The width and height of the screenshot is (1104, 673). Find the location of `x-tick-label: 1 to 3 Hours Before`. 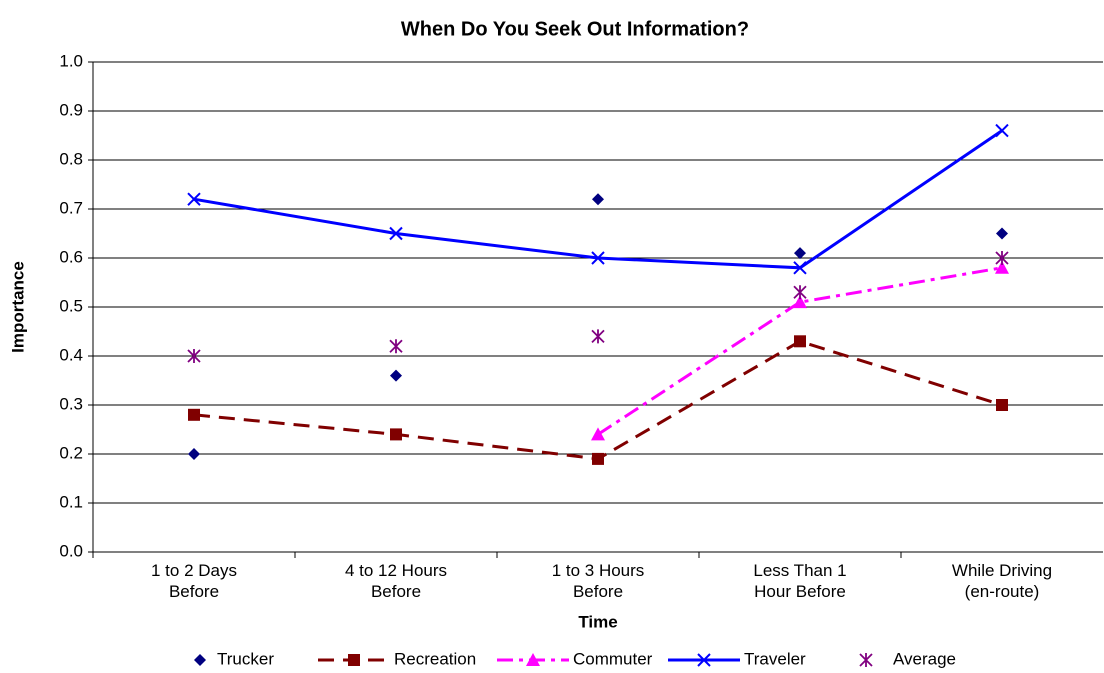

x-tick-label: 1 to 3 Hours Before is located at coordinates (598, 581).